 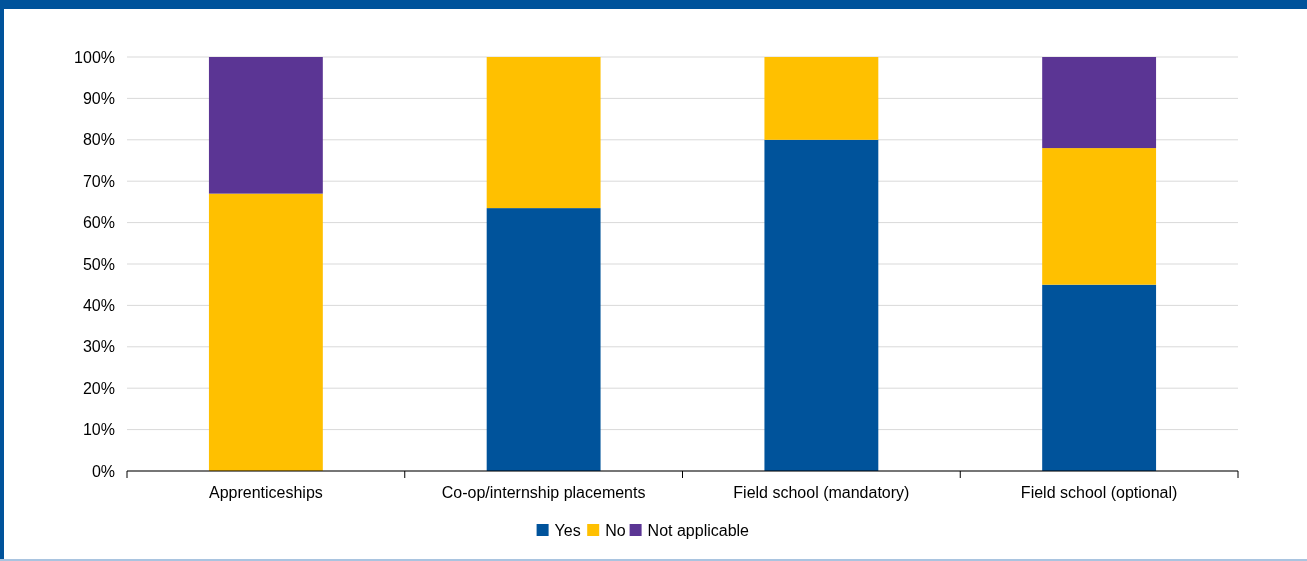 I want to click on y-tick-label: 30%, so click(x=98, y=347).